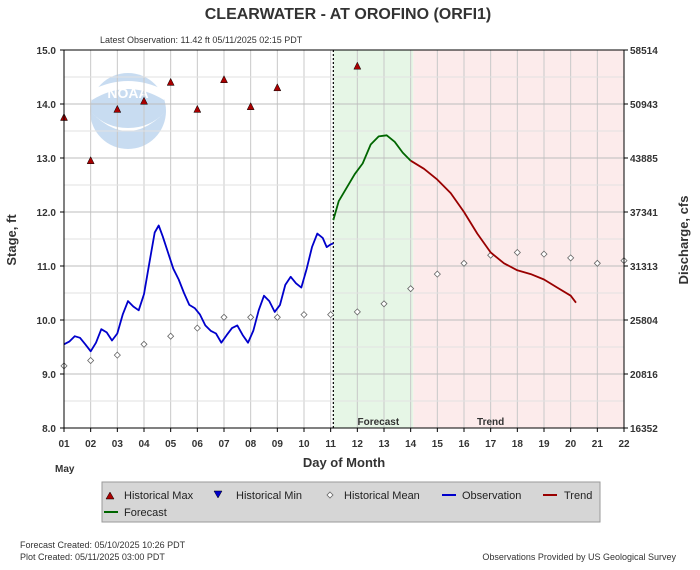 Image resolution: width=700 pixels, height=570 pixels. I want to click on x-tick-label: 06, so click(198, 444).